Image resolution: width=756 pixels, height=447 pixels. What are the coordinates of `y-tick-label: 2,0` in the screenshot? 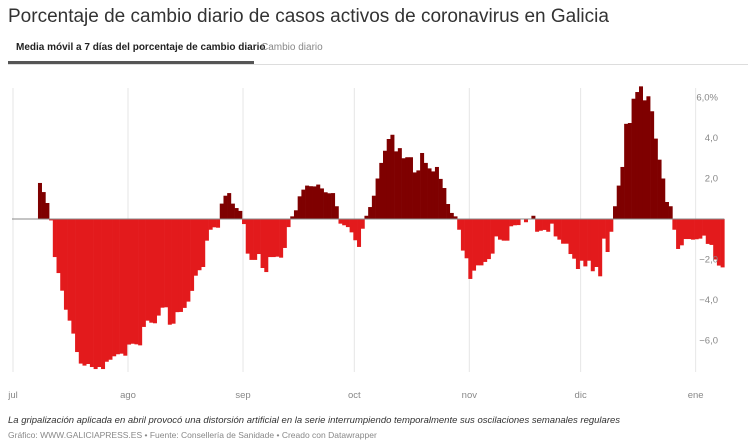 It's located at (711, 179).